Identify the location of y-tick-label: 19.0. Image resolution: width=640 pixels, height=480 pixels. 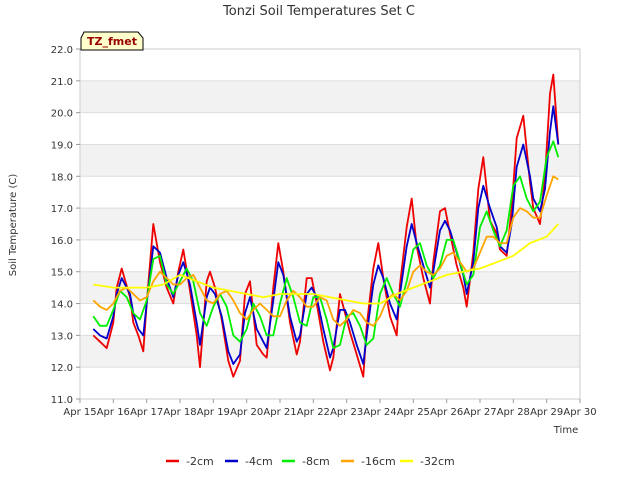
(62, 145).